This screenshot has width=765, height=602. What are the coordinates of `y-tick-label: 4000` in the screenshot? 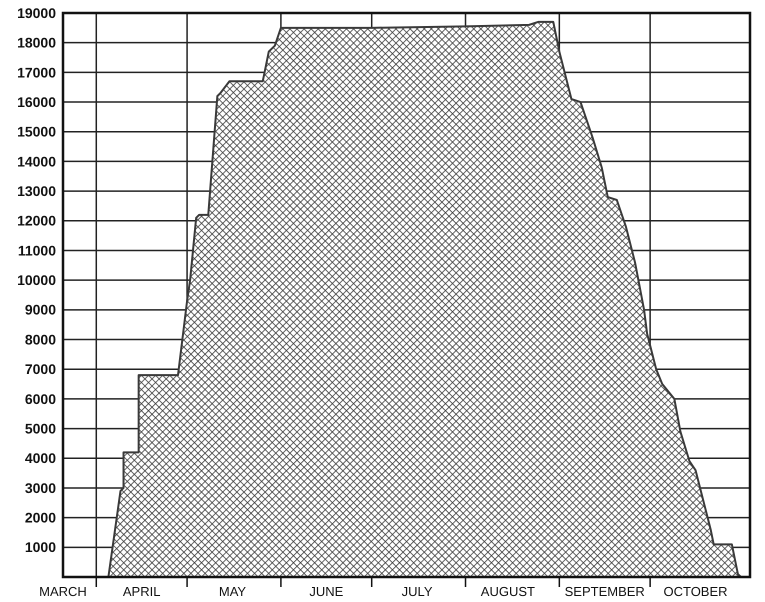 It's located at (40, 458).